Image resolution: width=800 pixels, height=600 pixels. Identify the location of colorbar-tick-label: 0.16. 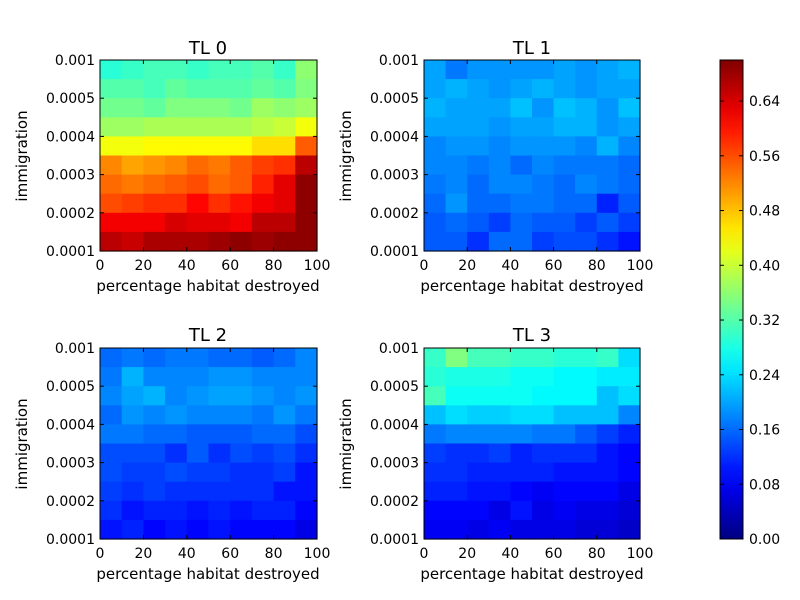
(764, 431).